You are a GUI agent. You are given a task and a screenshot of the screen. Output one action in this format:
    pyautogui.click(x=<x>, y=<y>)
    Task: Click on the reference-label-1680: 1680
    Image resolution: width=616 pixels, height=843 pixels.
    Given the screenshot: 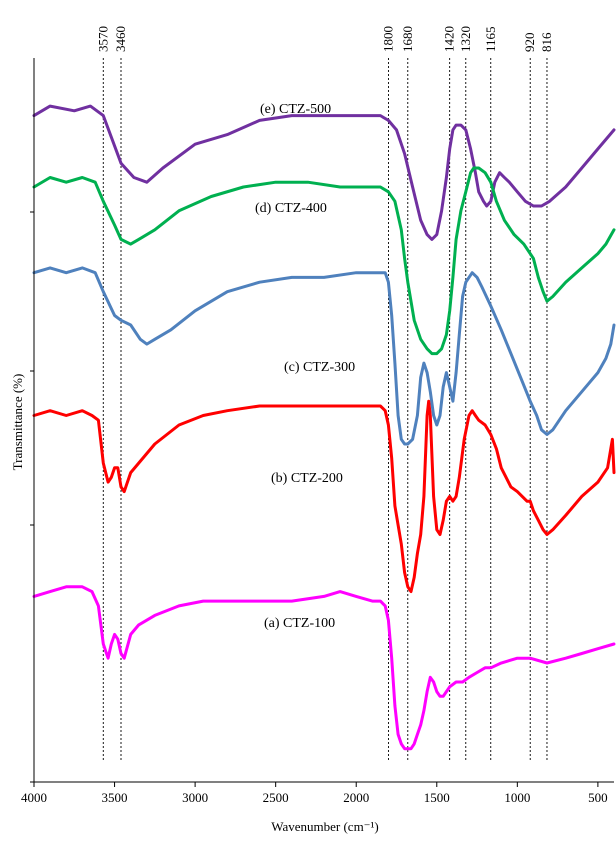 What is the action you would take?
    pyautogui.click(x=407, y=39)
    